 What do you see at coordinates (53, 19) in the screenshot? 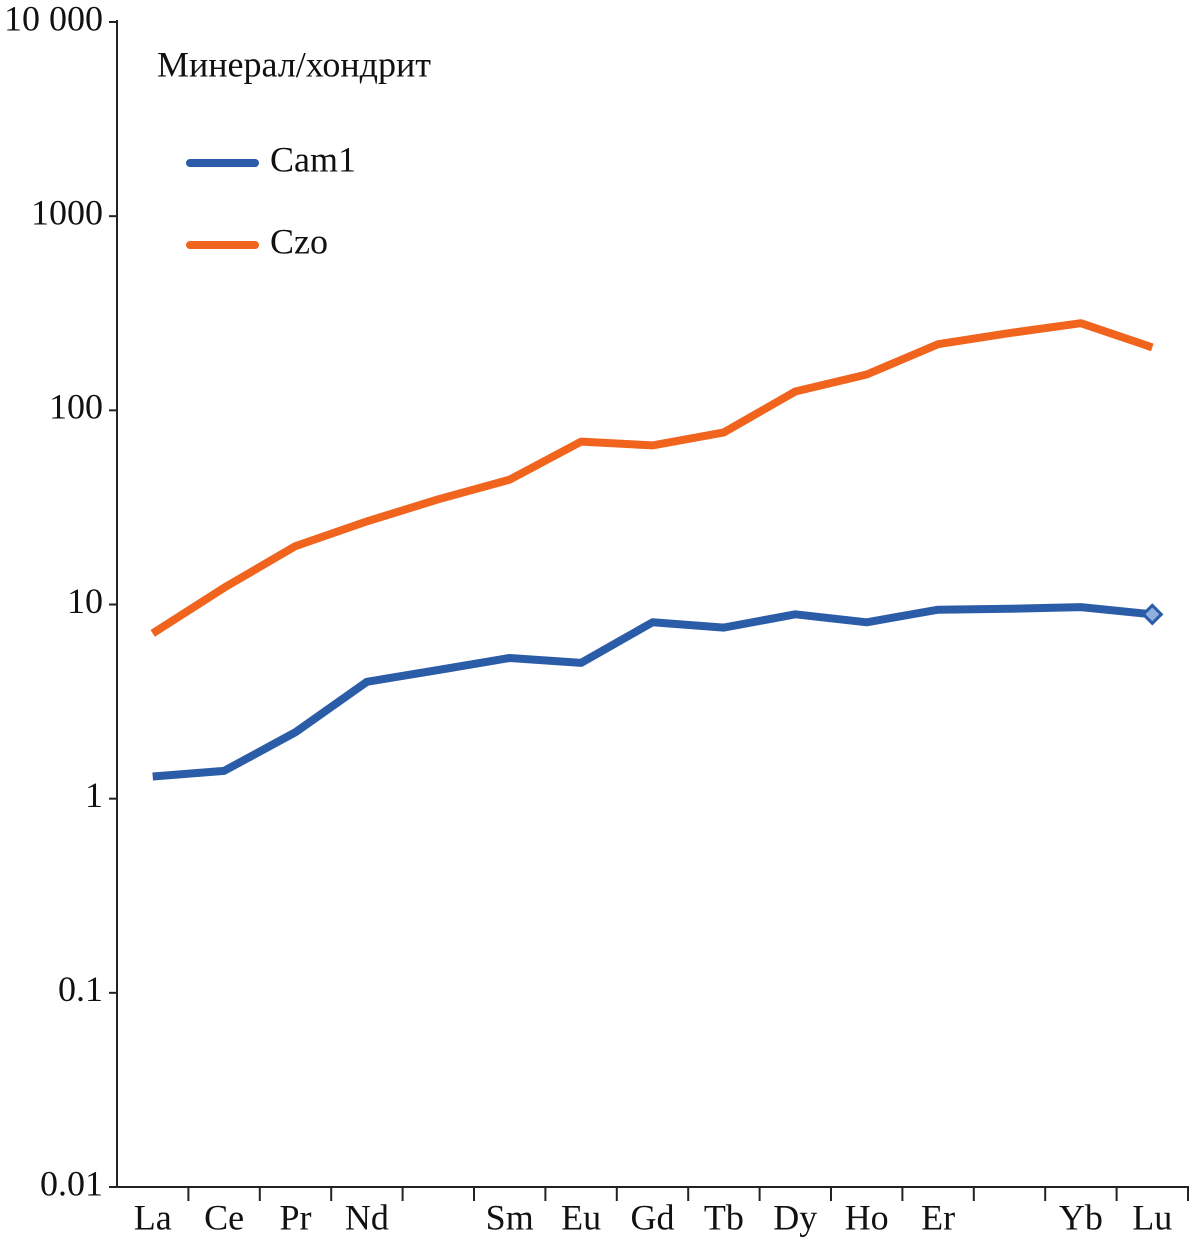
I see `y-tick-label: 10 000` at bounding box center [53, 19].